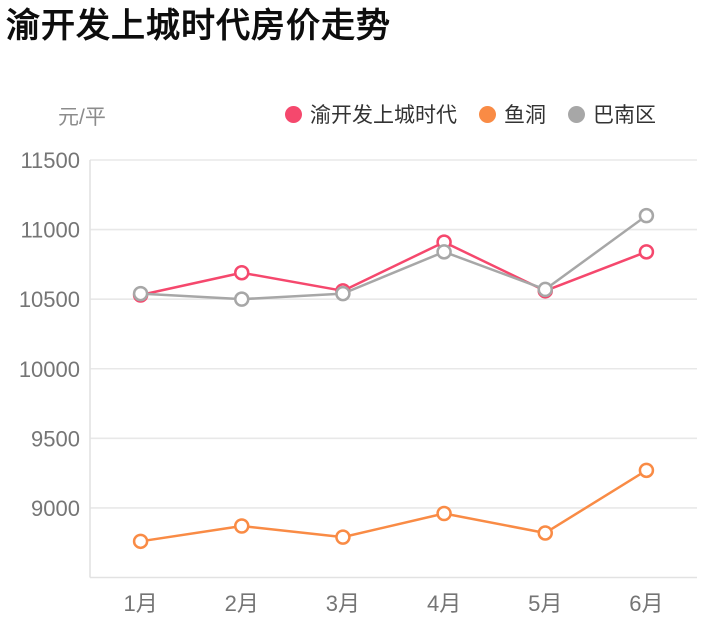  Describe the element at coordinates (49, 369) in the screenshot. I see `y-tick-label: 10000` at that location.